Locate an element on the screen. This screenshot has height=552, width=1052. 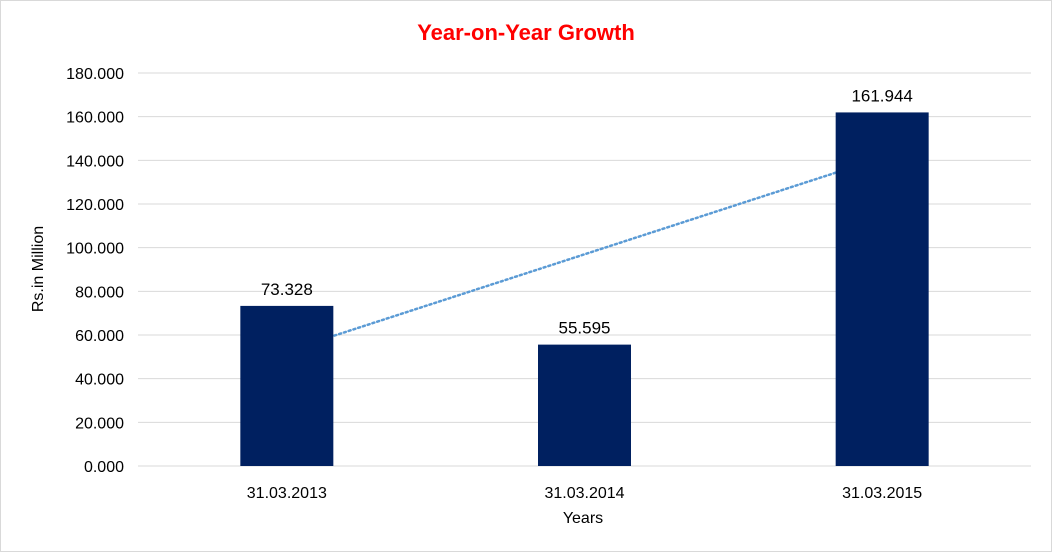
x-axis-ticks: 31.03.2013 31.03.2014 31.03.2015 is located at coordinates (585, 493).